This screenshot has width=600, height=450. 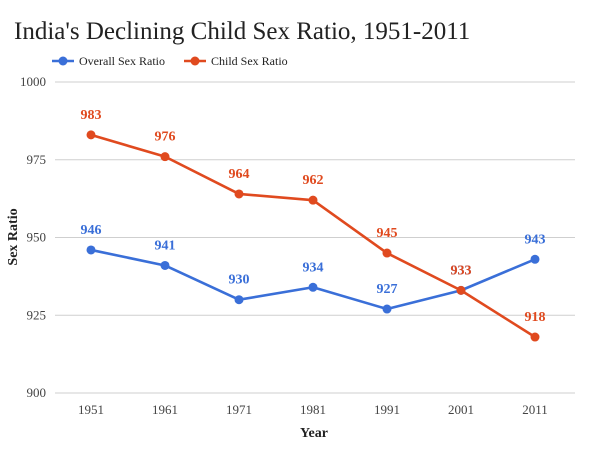 What do you see at coordinates (535, 337) in the screenshot?
I see `data-point-child-2011` at bounding box center [535, 337].